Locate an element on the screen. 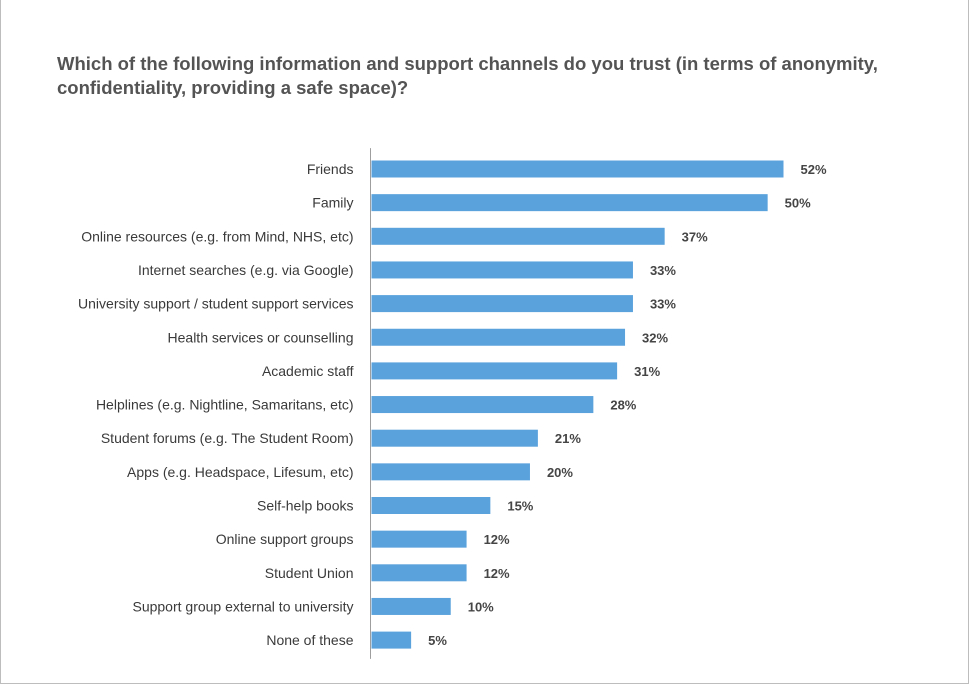  category-label: None of these is located at coordinates (309, 640).